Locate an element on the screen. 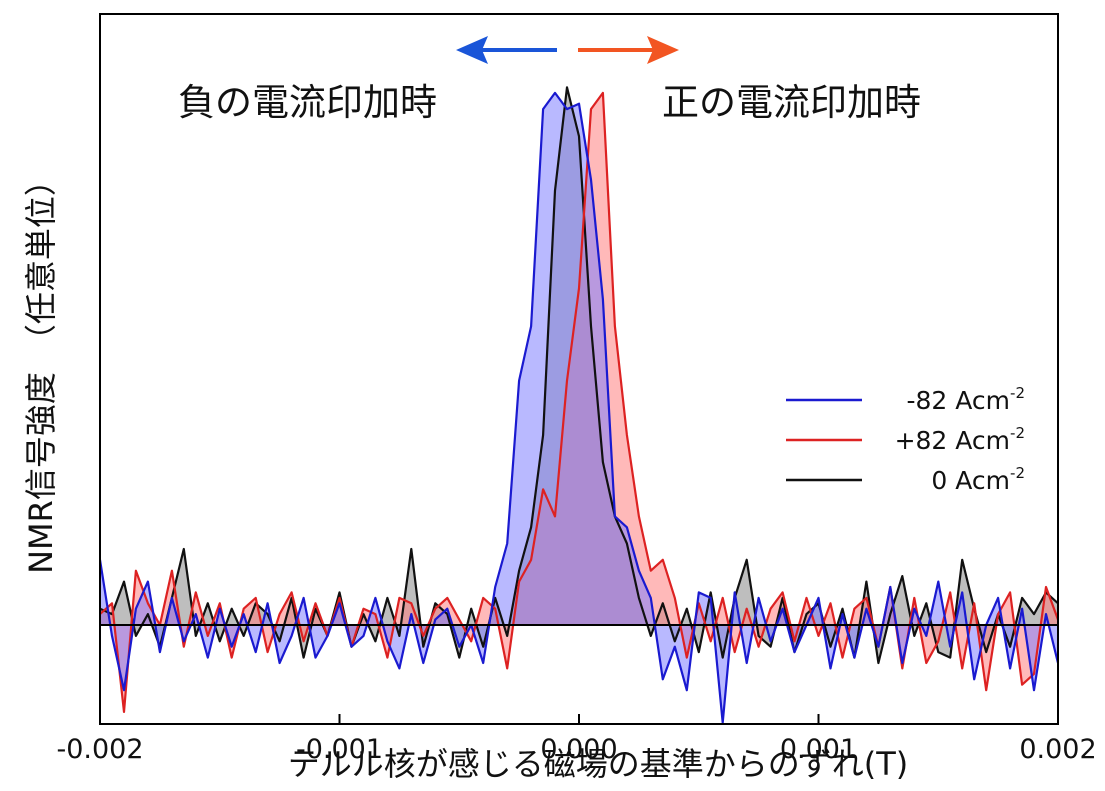 The width and height of the screenshot is (1105, 791). annotations: 負の電流印加時 正の電流印加時 is located at coordinates (549, 80).